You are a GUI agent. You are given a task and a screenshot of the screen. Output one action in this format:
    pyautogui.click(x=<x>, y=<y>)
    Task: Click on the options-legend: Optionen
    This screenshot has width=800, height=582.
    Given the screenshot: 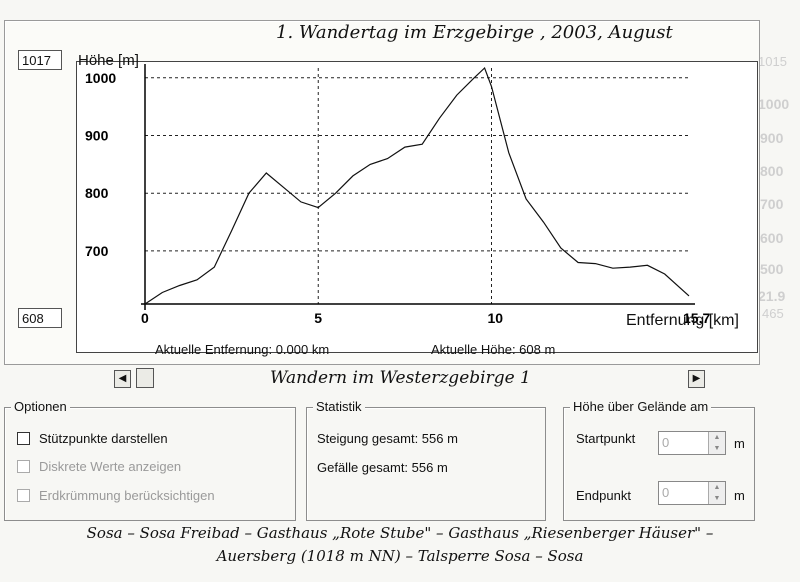 What is the action you would take?
    pyautogui.click(x=40, y=406)
    